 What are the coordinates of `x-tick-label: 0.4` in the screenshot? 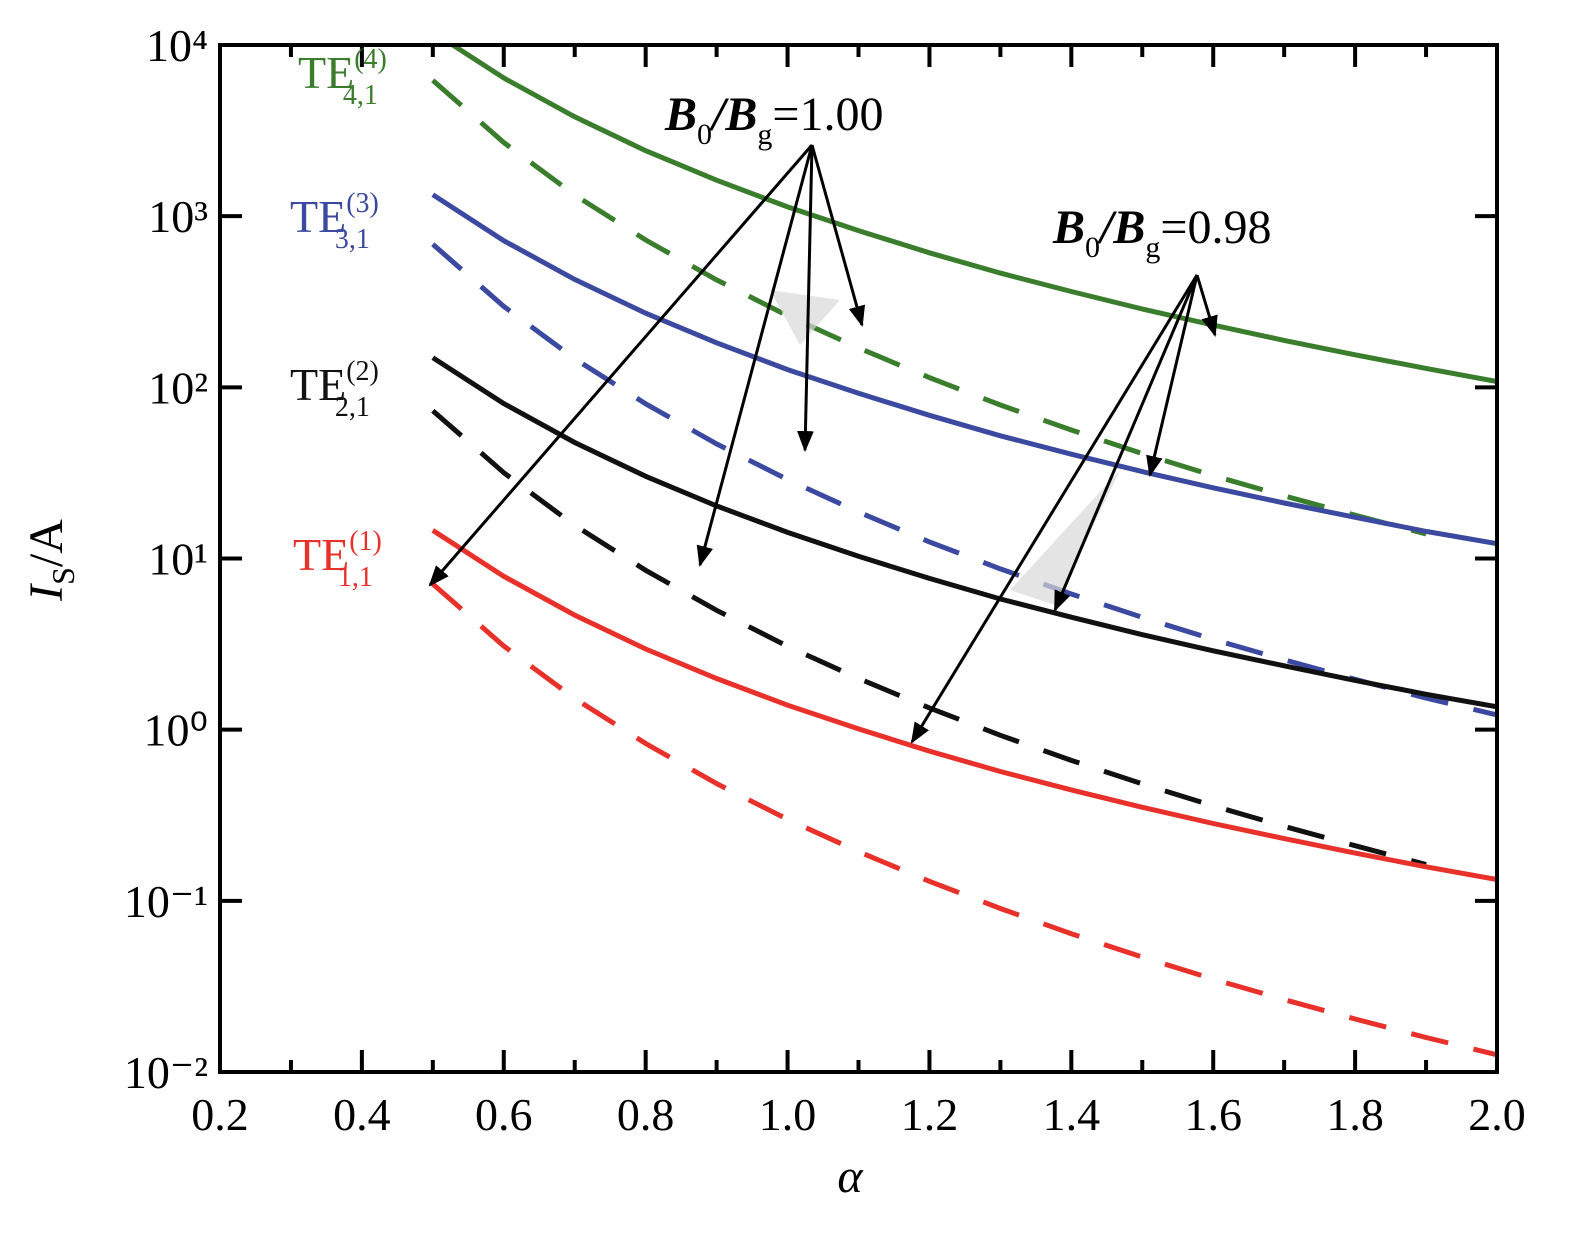 It's located at (362, 1114).